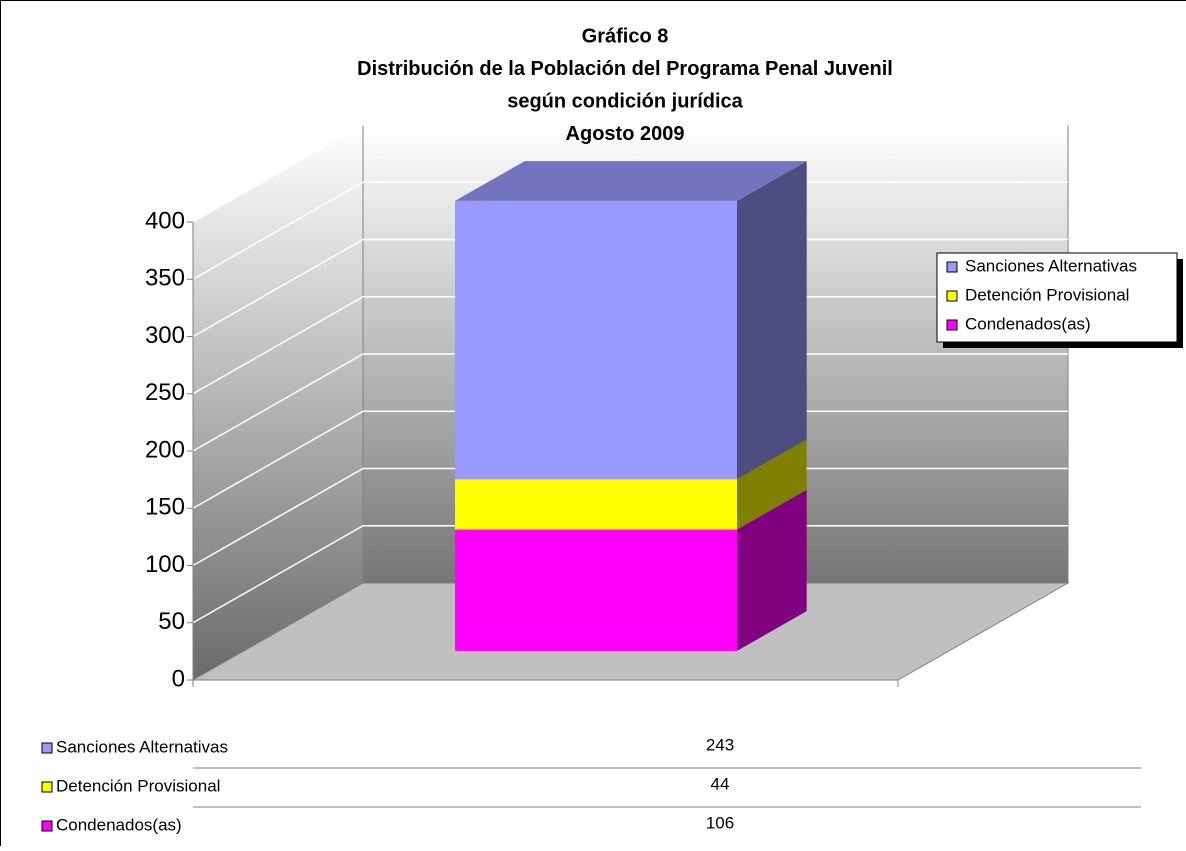 Image resolution: width=1186 pixels, height=851 pixels. I want to click on y-tick-label: 150, so click(165, 507).